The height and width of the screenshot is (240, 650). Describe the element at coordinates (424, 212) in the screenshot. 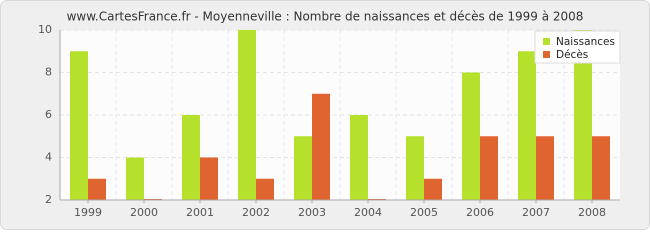

I see `x-tick-label: 2005` at that location.